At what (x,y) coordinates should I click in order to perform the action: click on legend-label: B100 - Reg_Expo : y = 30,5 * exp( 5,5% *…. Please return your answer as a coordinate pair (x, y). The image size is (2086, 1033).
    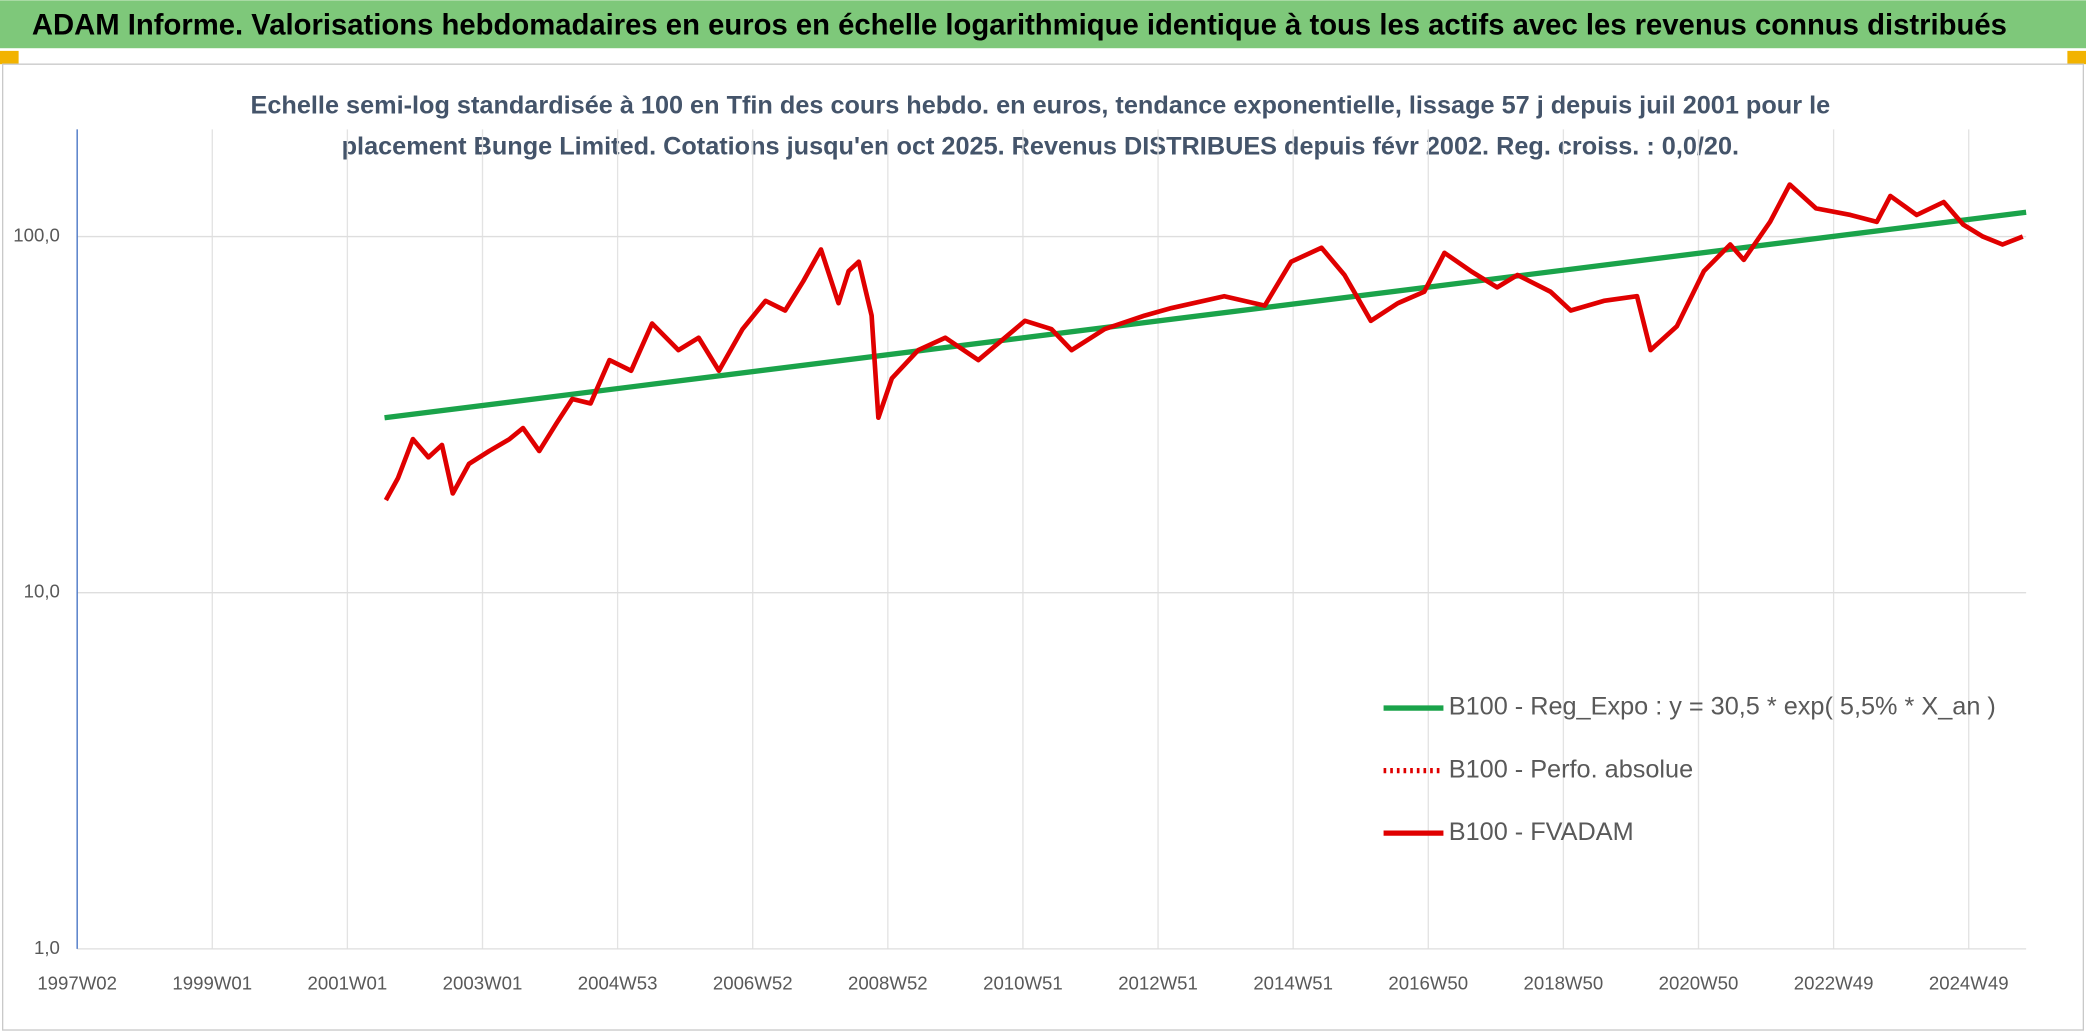
    Looking at the image, I should click on (1722, 707).